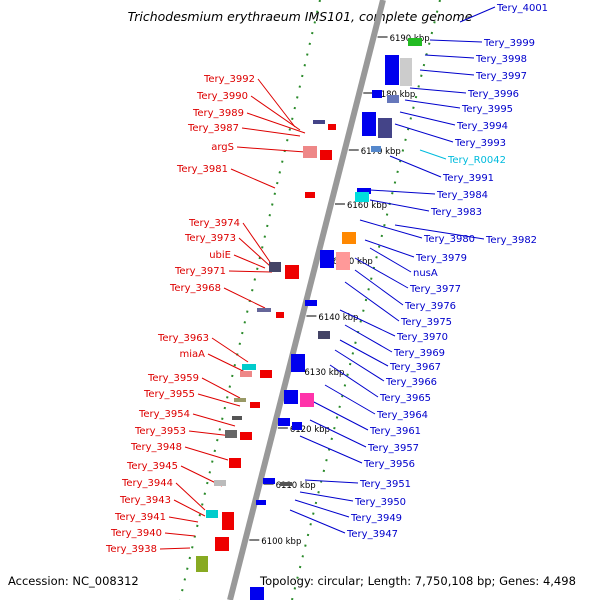  What do you see at coordinates (405, 398) in the screenshot?
I see `forward-gene-label: Tery_3965` at bounding box center [405, 398].